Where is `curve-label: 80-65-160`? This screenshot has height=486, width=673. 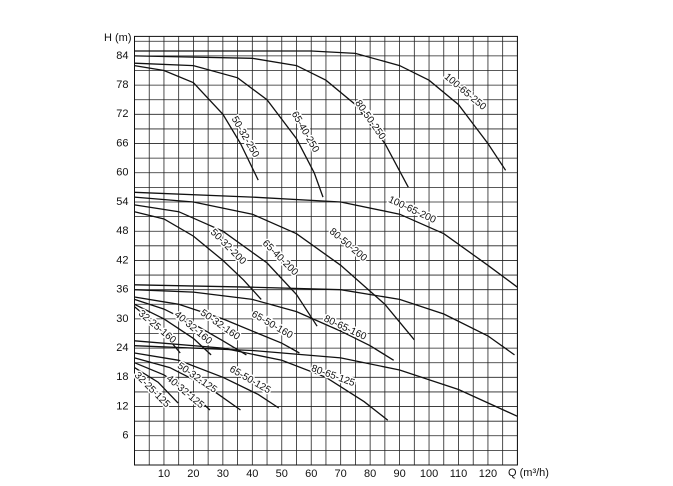 curve-label: 80-65-160 is located at coordinates (345, 328).